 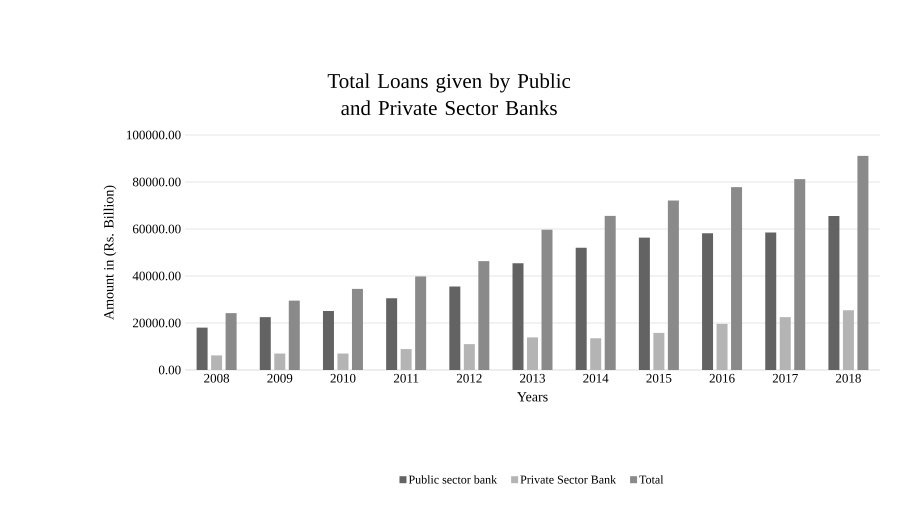 What do you see at coordinates (217, 378) in the screenshot?
I see `x-tick-label: 2008` at bounding box center [217, 378].